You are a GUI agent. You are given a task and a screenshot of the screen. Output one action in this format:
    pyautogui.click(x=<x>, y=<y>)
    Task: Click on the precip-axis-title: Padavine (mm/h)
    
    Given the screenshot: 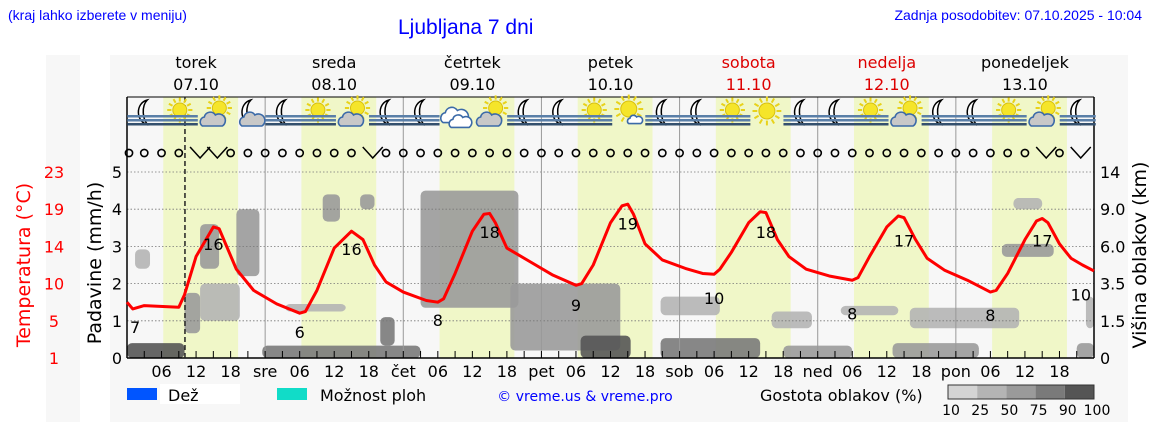 What is the action you would take?
    pyautogui.click(x=95, y=263)
    